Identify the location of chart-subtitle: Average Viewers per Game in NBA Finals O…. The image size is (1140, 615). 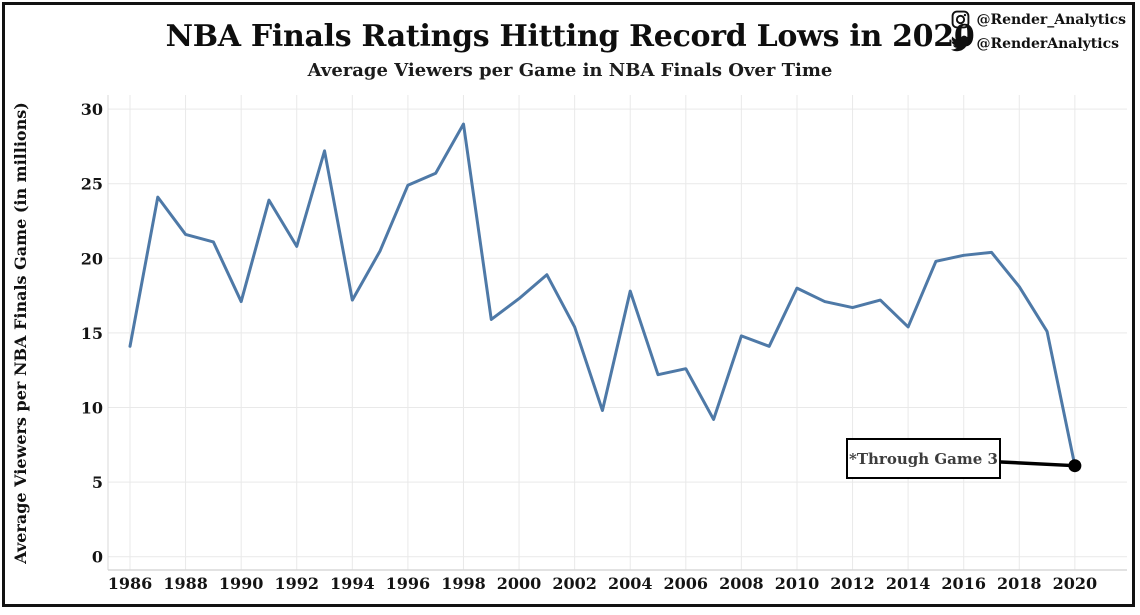
(570, 70).